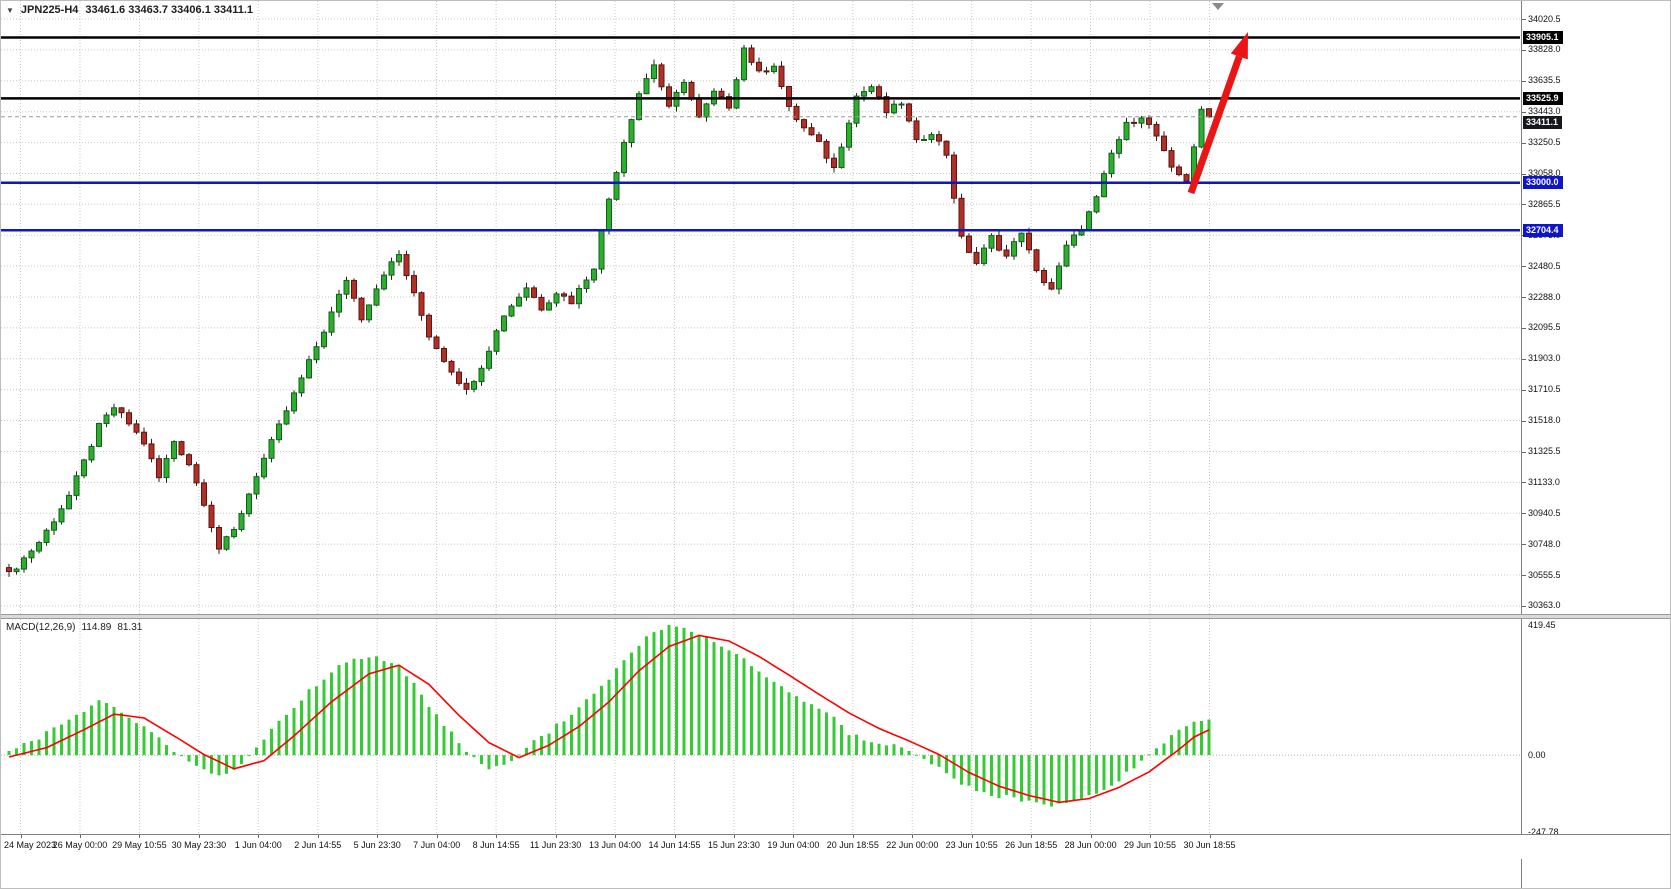 The height and width of the screenshot is (889, 1671). I want to click on price-tick-label: 33250.5, so click(1544, 142).